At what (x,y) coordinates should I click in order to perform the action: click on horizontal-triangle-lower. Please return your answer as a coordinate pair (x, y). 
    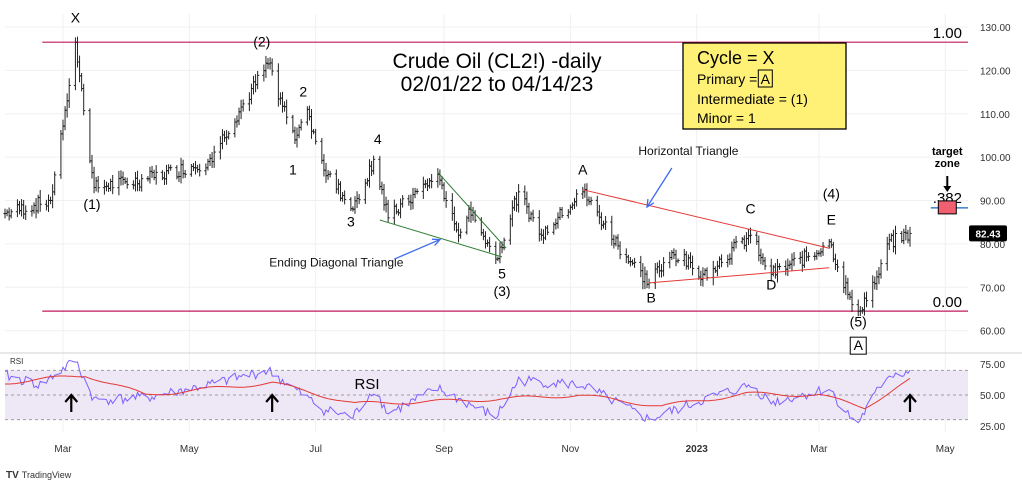
    Looking at the image, I should click on (739, 275).